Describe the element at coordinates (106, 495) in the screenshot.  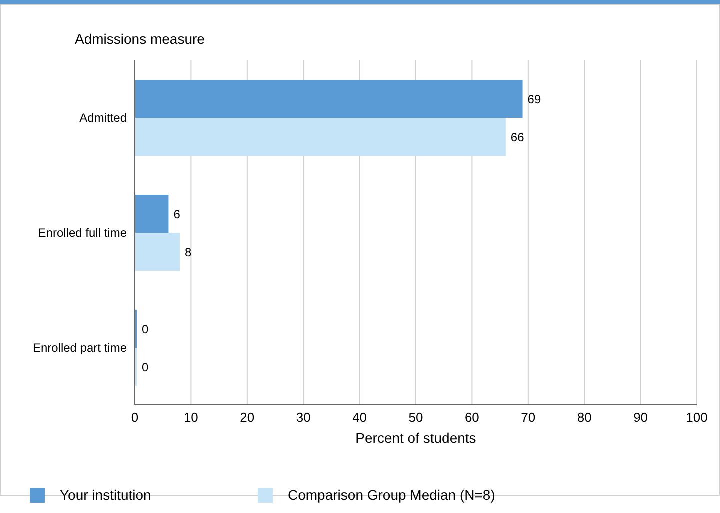
I see `legend-label: Your institution` at that location.